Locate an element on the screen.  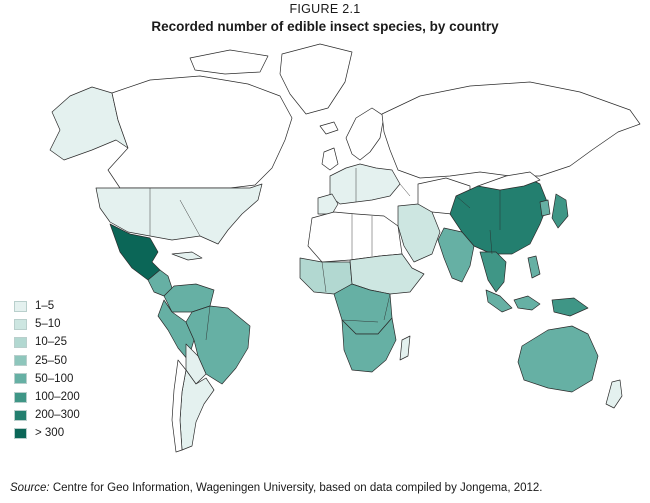
region-chile is located at coordinates (179, 406).